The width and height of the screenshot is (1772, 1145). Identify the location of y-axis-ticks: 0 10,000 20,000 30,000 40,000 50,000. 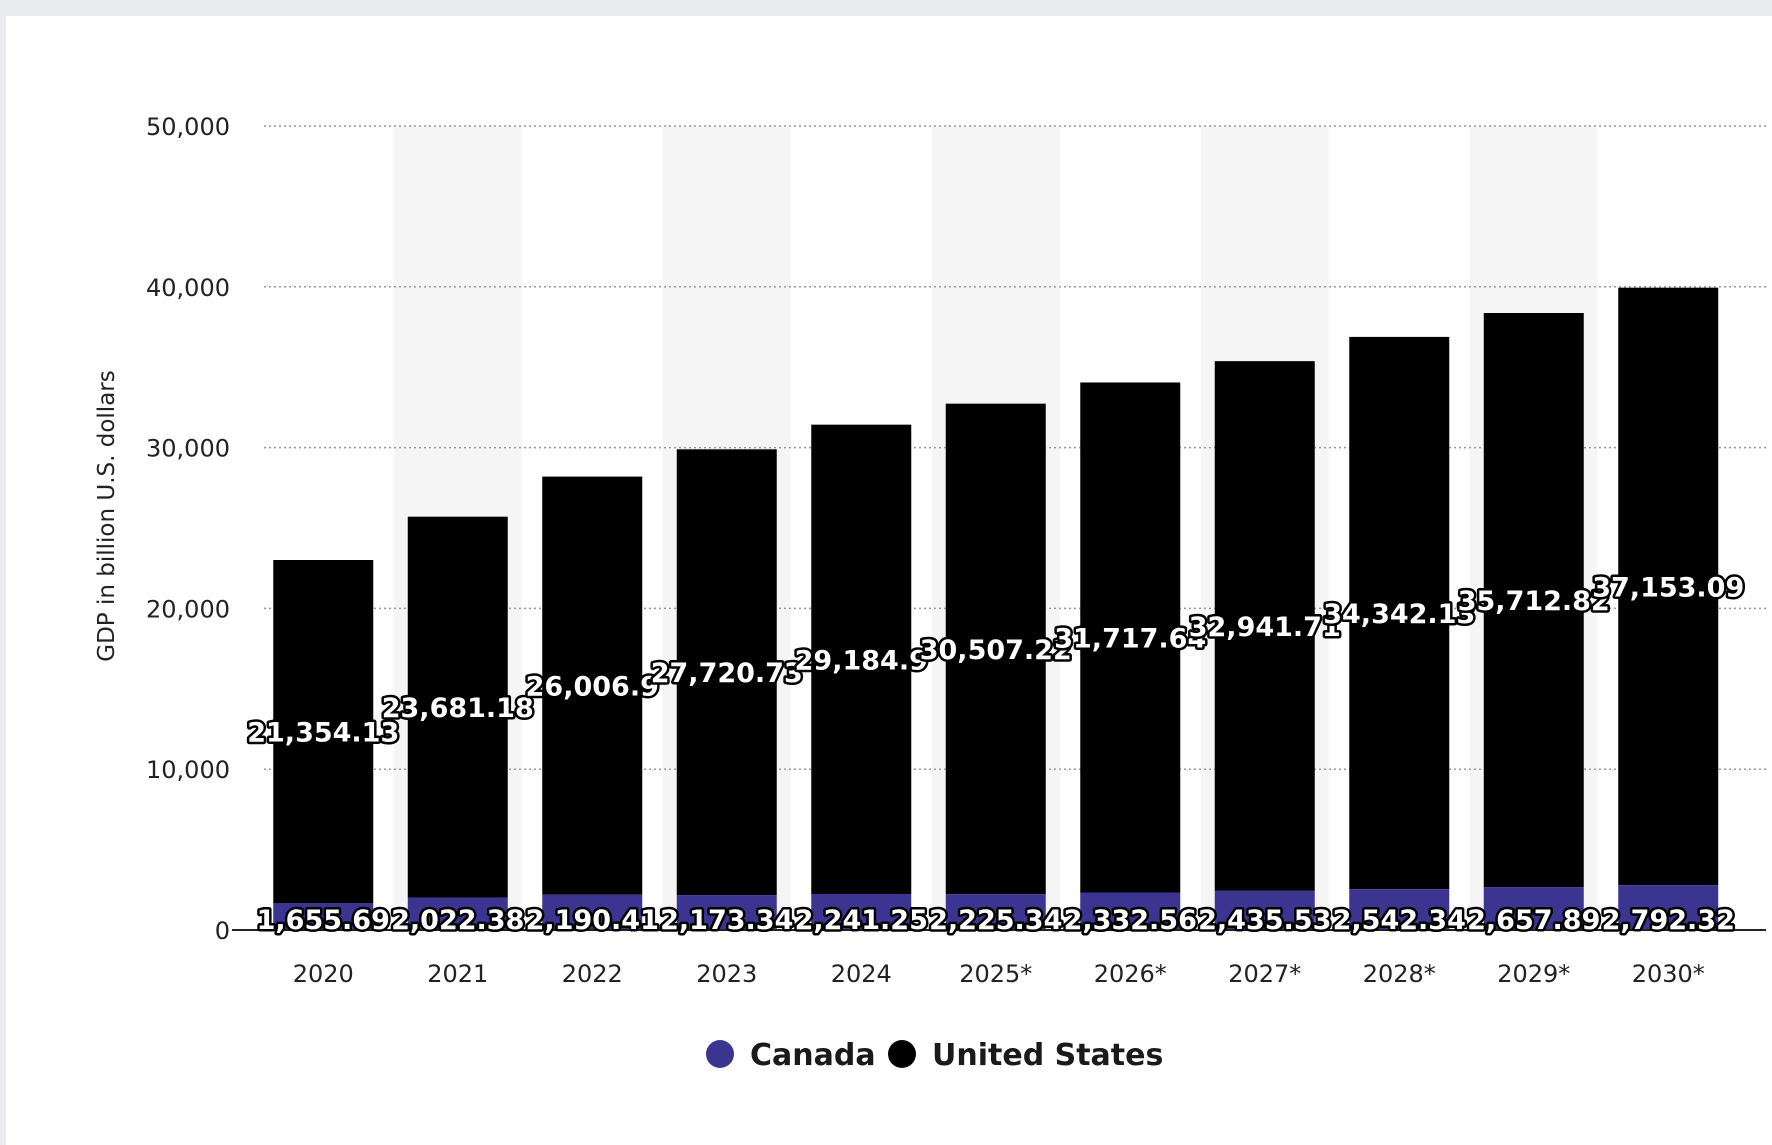
(188, 529).